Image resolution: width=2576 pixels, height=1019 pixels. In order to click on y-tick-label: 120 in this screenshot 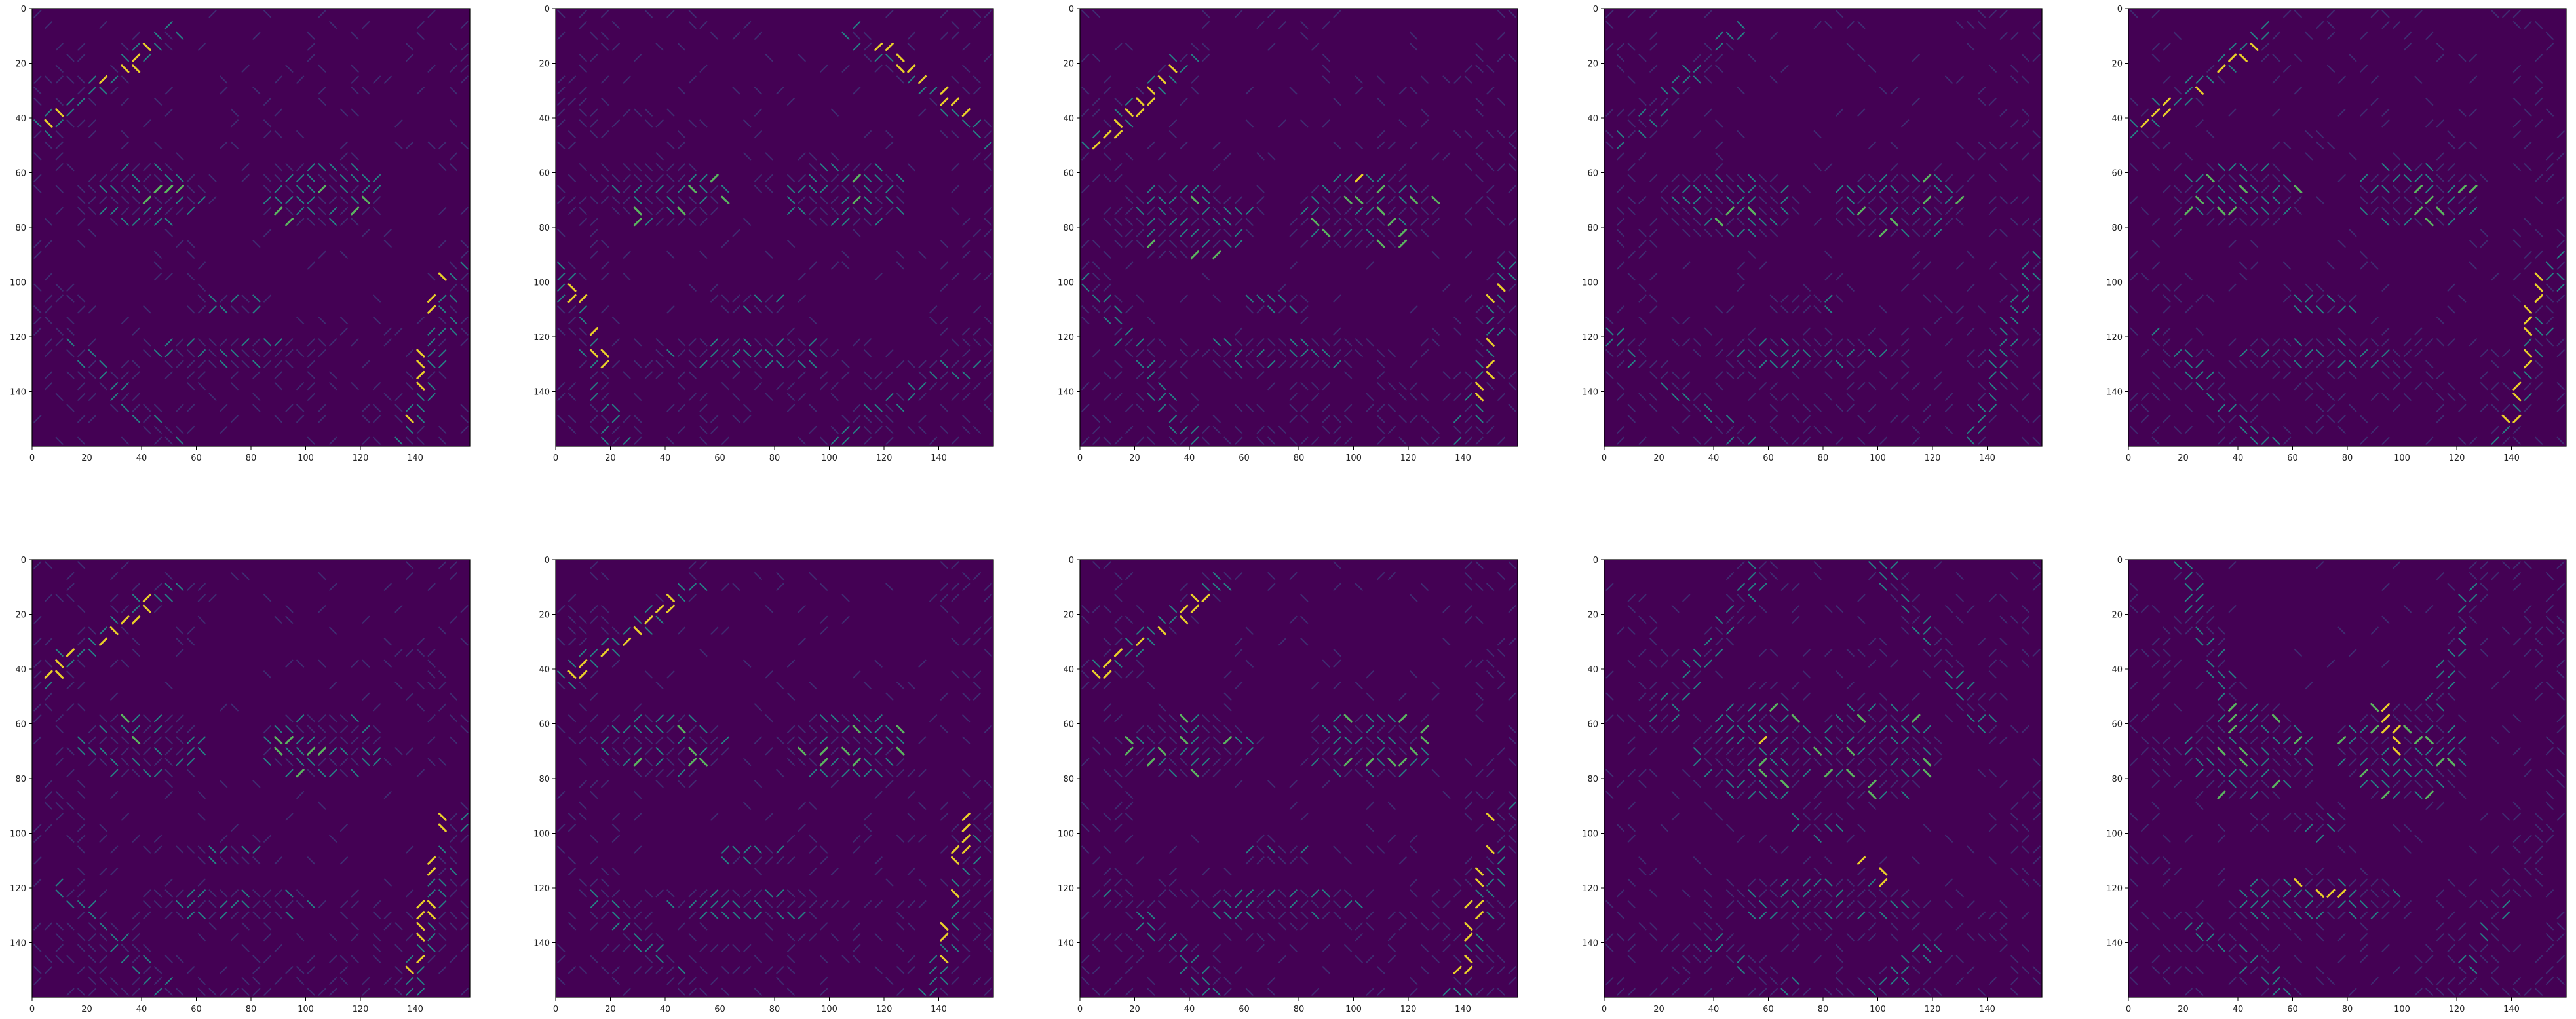, I will do `click(541, 338)`.